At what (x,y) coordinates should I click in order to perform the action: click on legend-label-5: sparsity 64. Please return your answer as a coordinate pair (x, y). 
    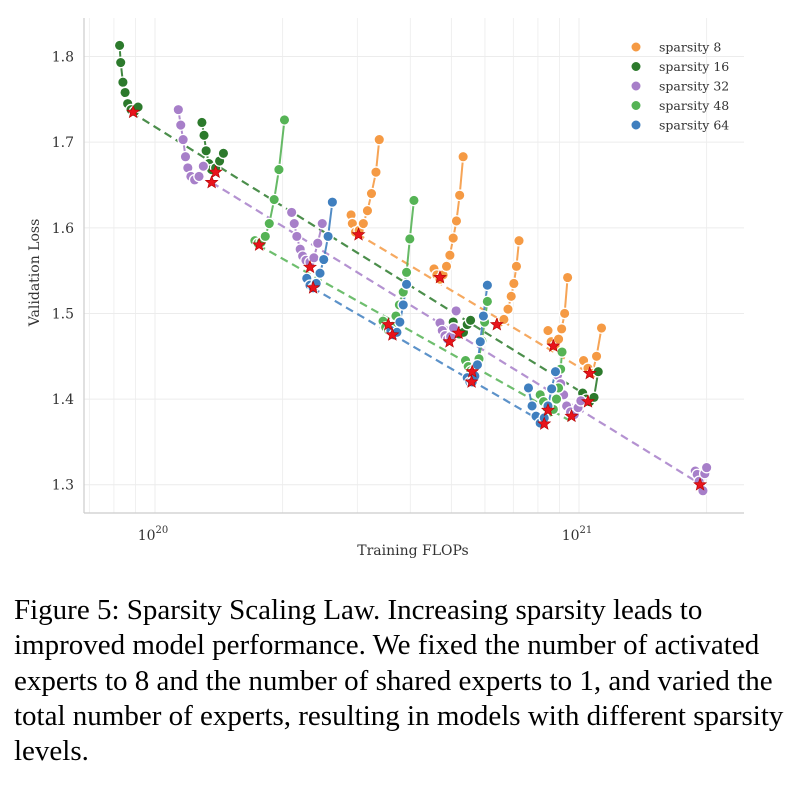
    Looking at the image, I should click on (694, 125).